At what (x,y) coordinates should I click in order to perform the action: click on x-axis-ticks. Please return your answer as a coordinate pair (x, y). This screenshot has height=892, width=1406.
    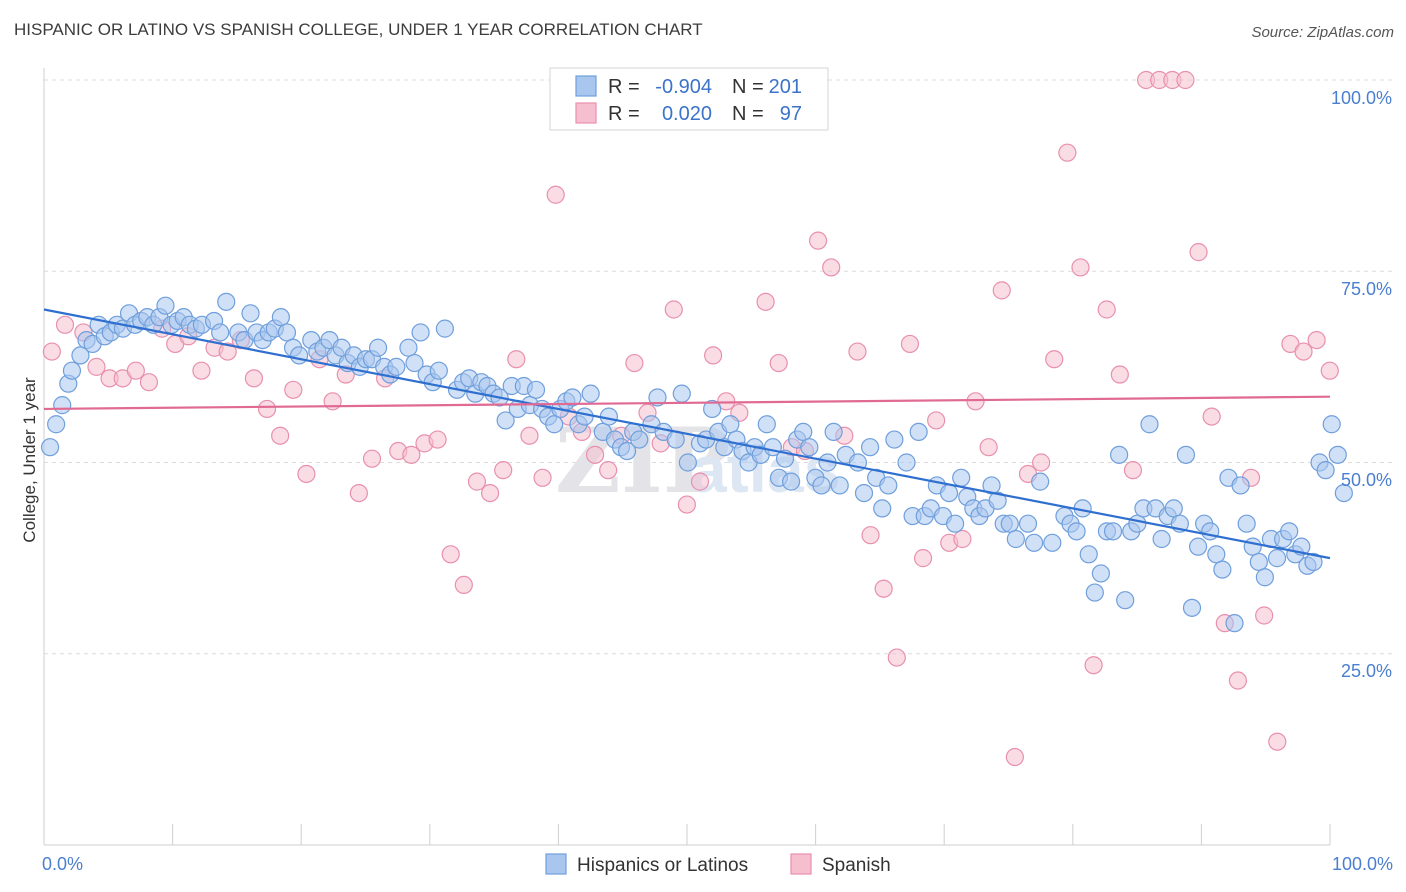
    Looking at the image, I should click on (687, 834).